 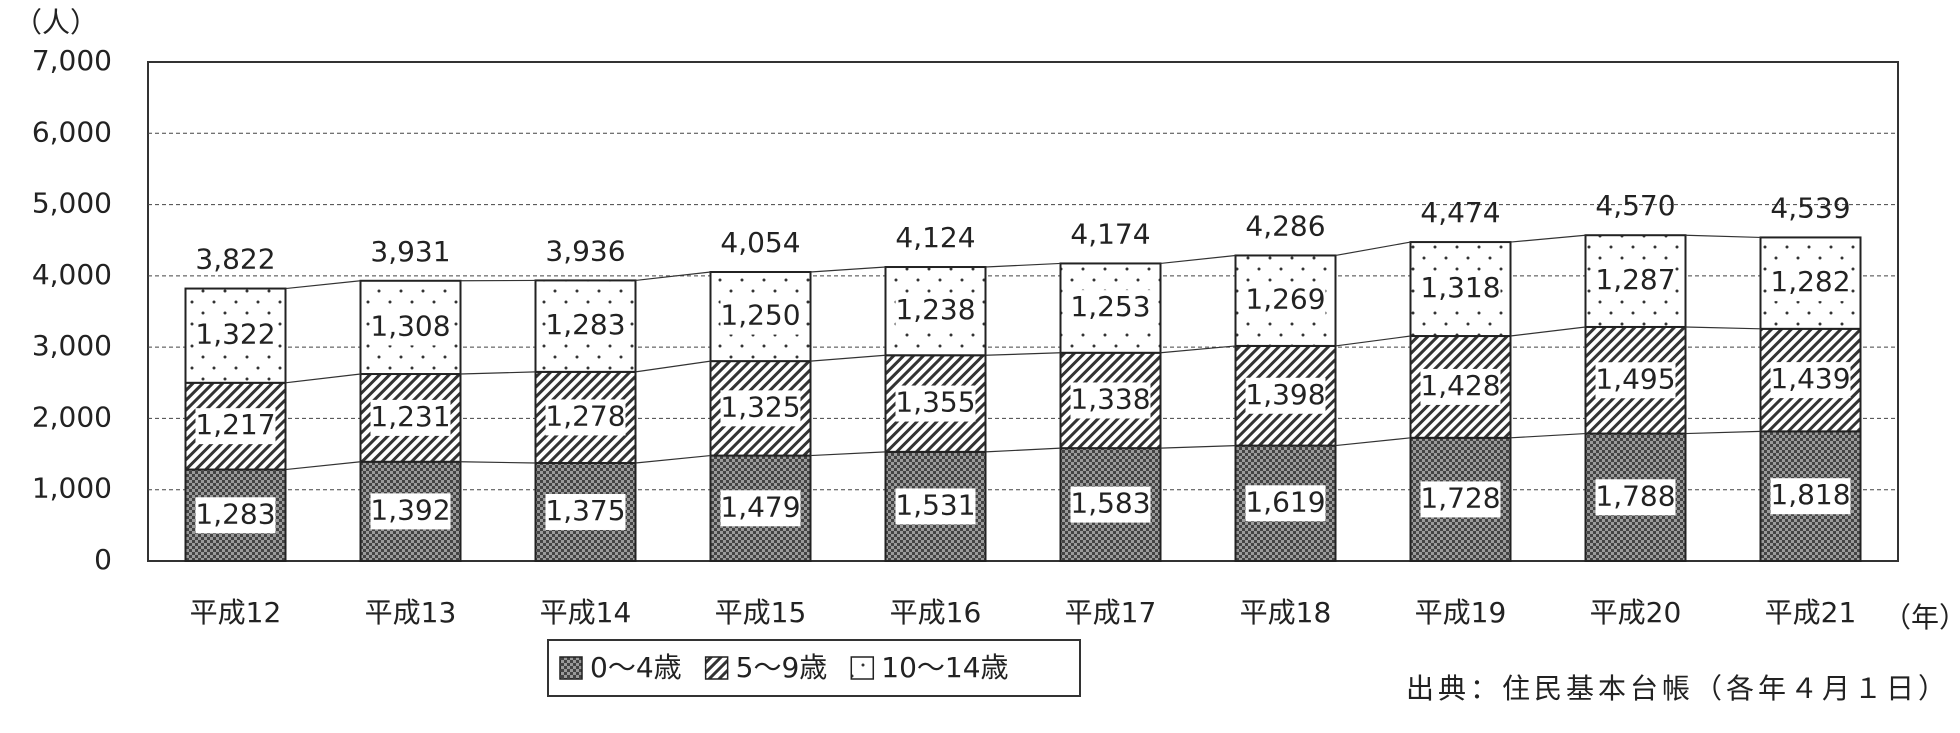 I want to click on x-tick-label: 平成14, so click(x=586, y=612).